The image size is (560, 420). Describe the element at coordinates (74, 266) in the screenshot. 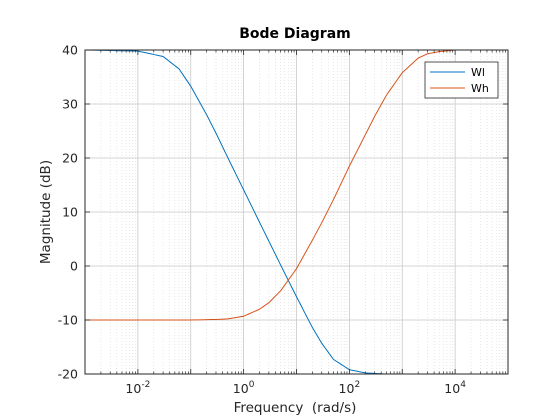

I see `y-tick-label: 0` at that location.